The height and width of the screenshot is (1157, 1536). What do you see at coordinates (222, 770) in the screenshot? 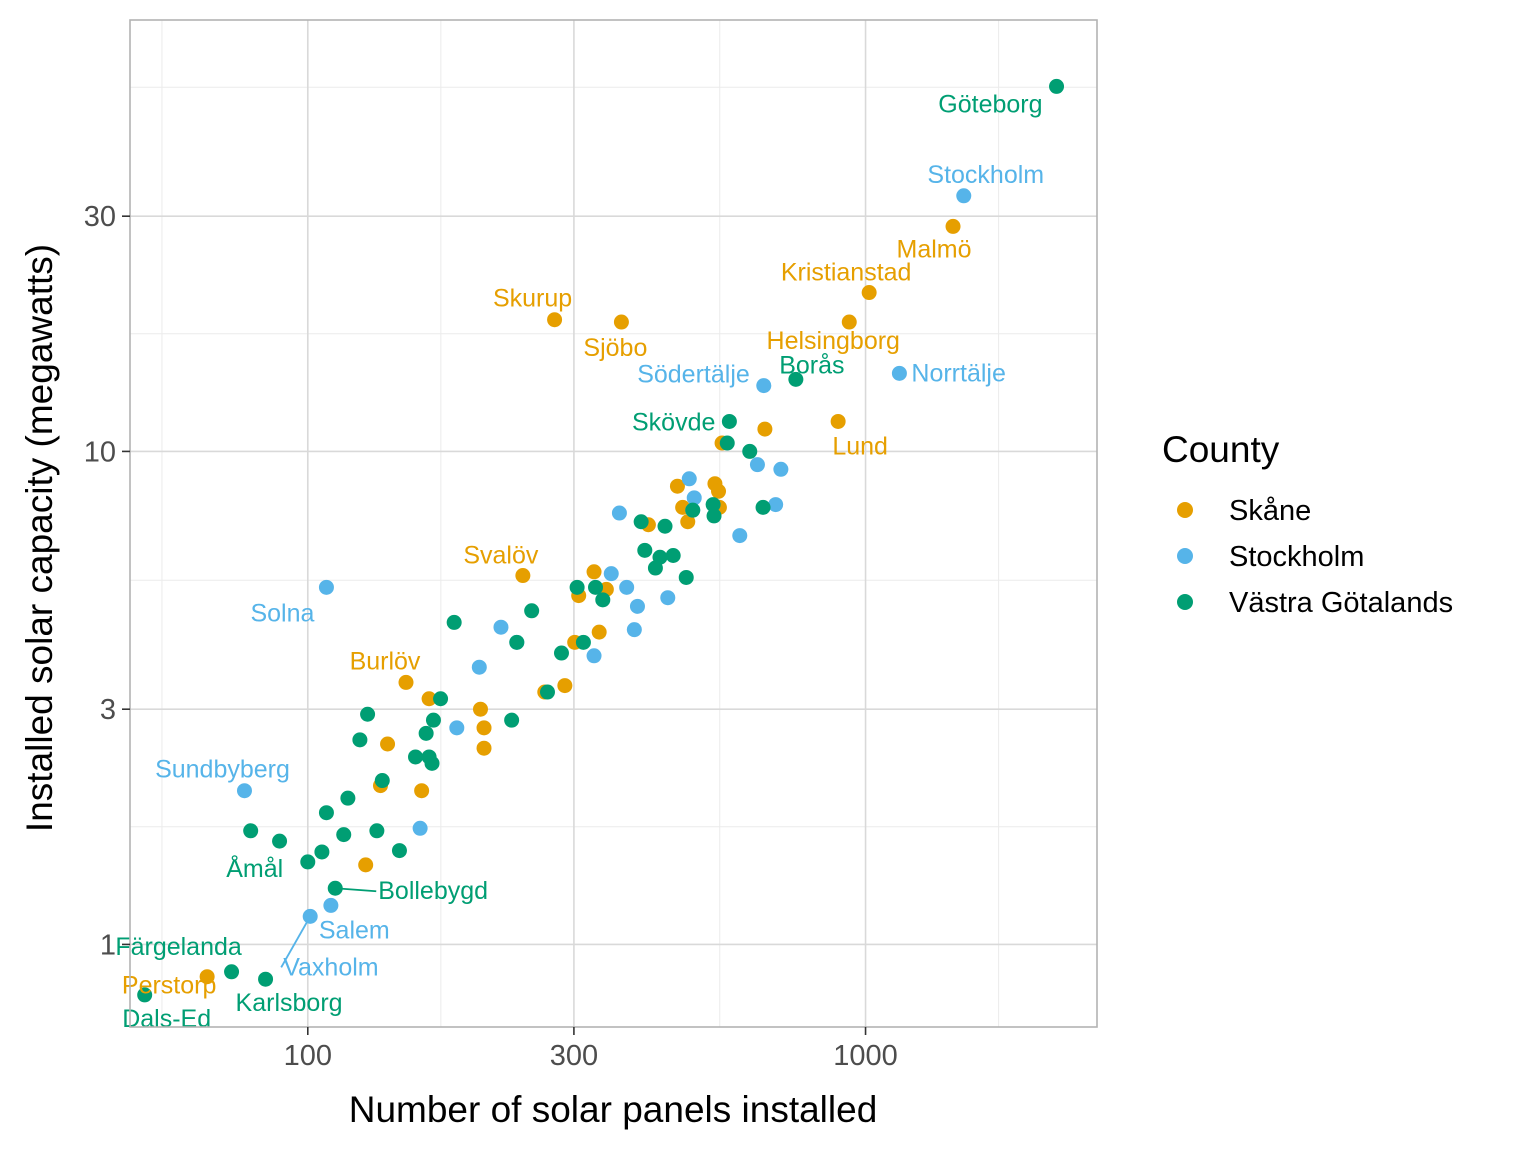
I see `point-label: Sundbyberg` at bounding box center [222, 770].